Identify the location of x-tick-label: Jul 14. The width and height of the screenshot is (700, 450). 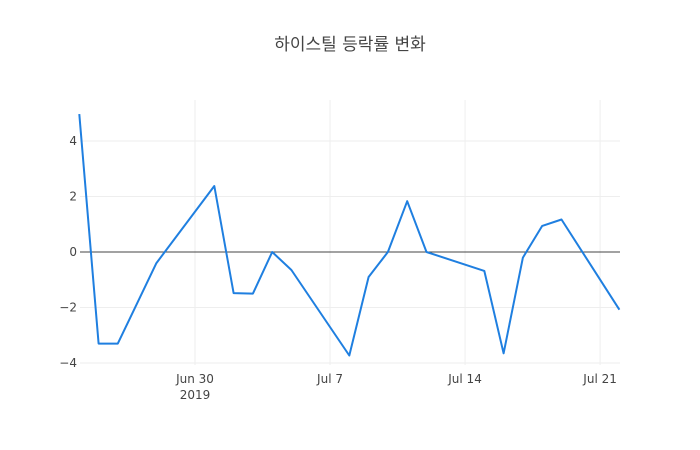
(464, 379).